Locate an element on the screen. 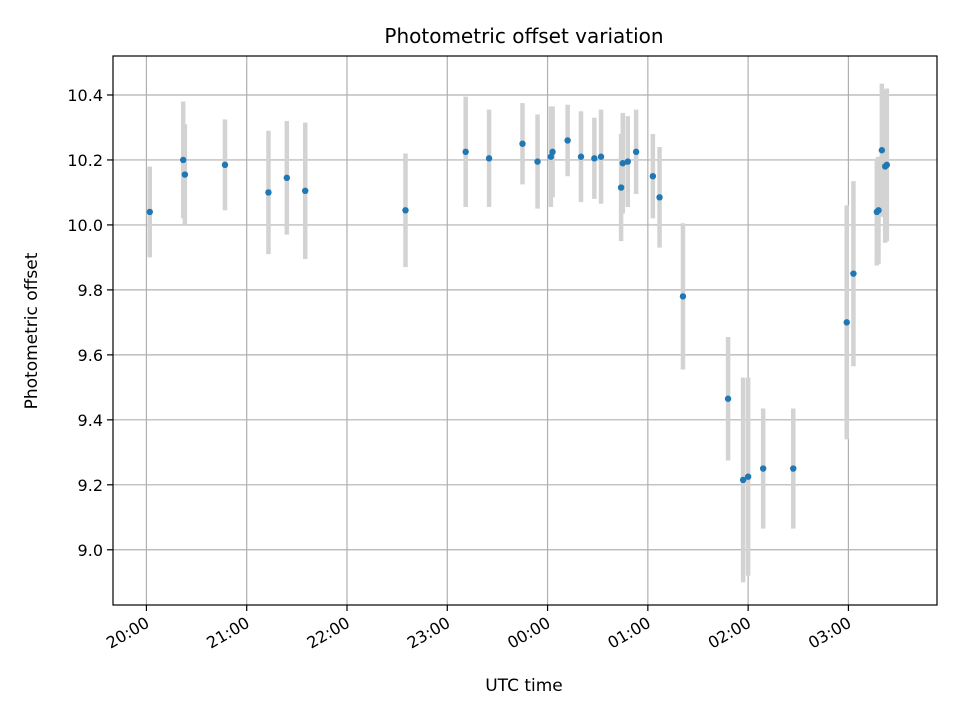 The image size is (960, 720). y-axis: 9.0 9.2 9.4 9.6 9.8 10.0 10.2 10.4 is located at coordinates (90, 323).